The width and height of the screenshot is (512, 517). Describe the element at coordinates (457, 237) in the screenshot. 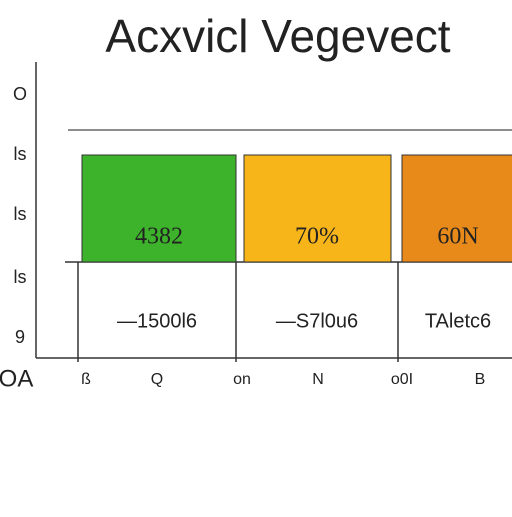

I see `box-label: 60N` at that location.